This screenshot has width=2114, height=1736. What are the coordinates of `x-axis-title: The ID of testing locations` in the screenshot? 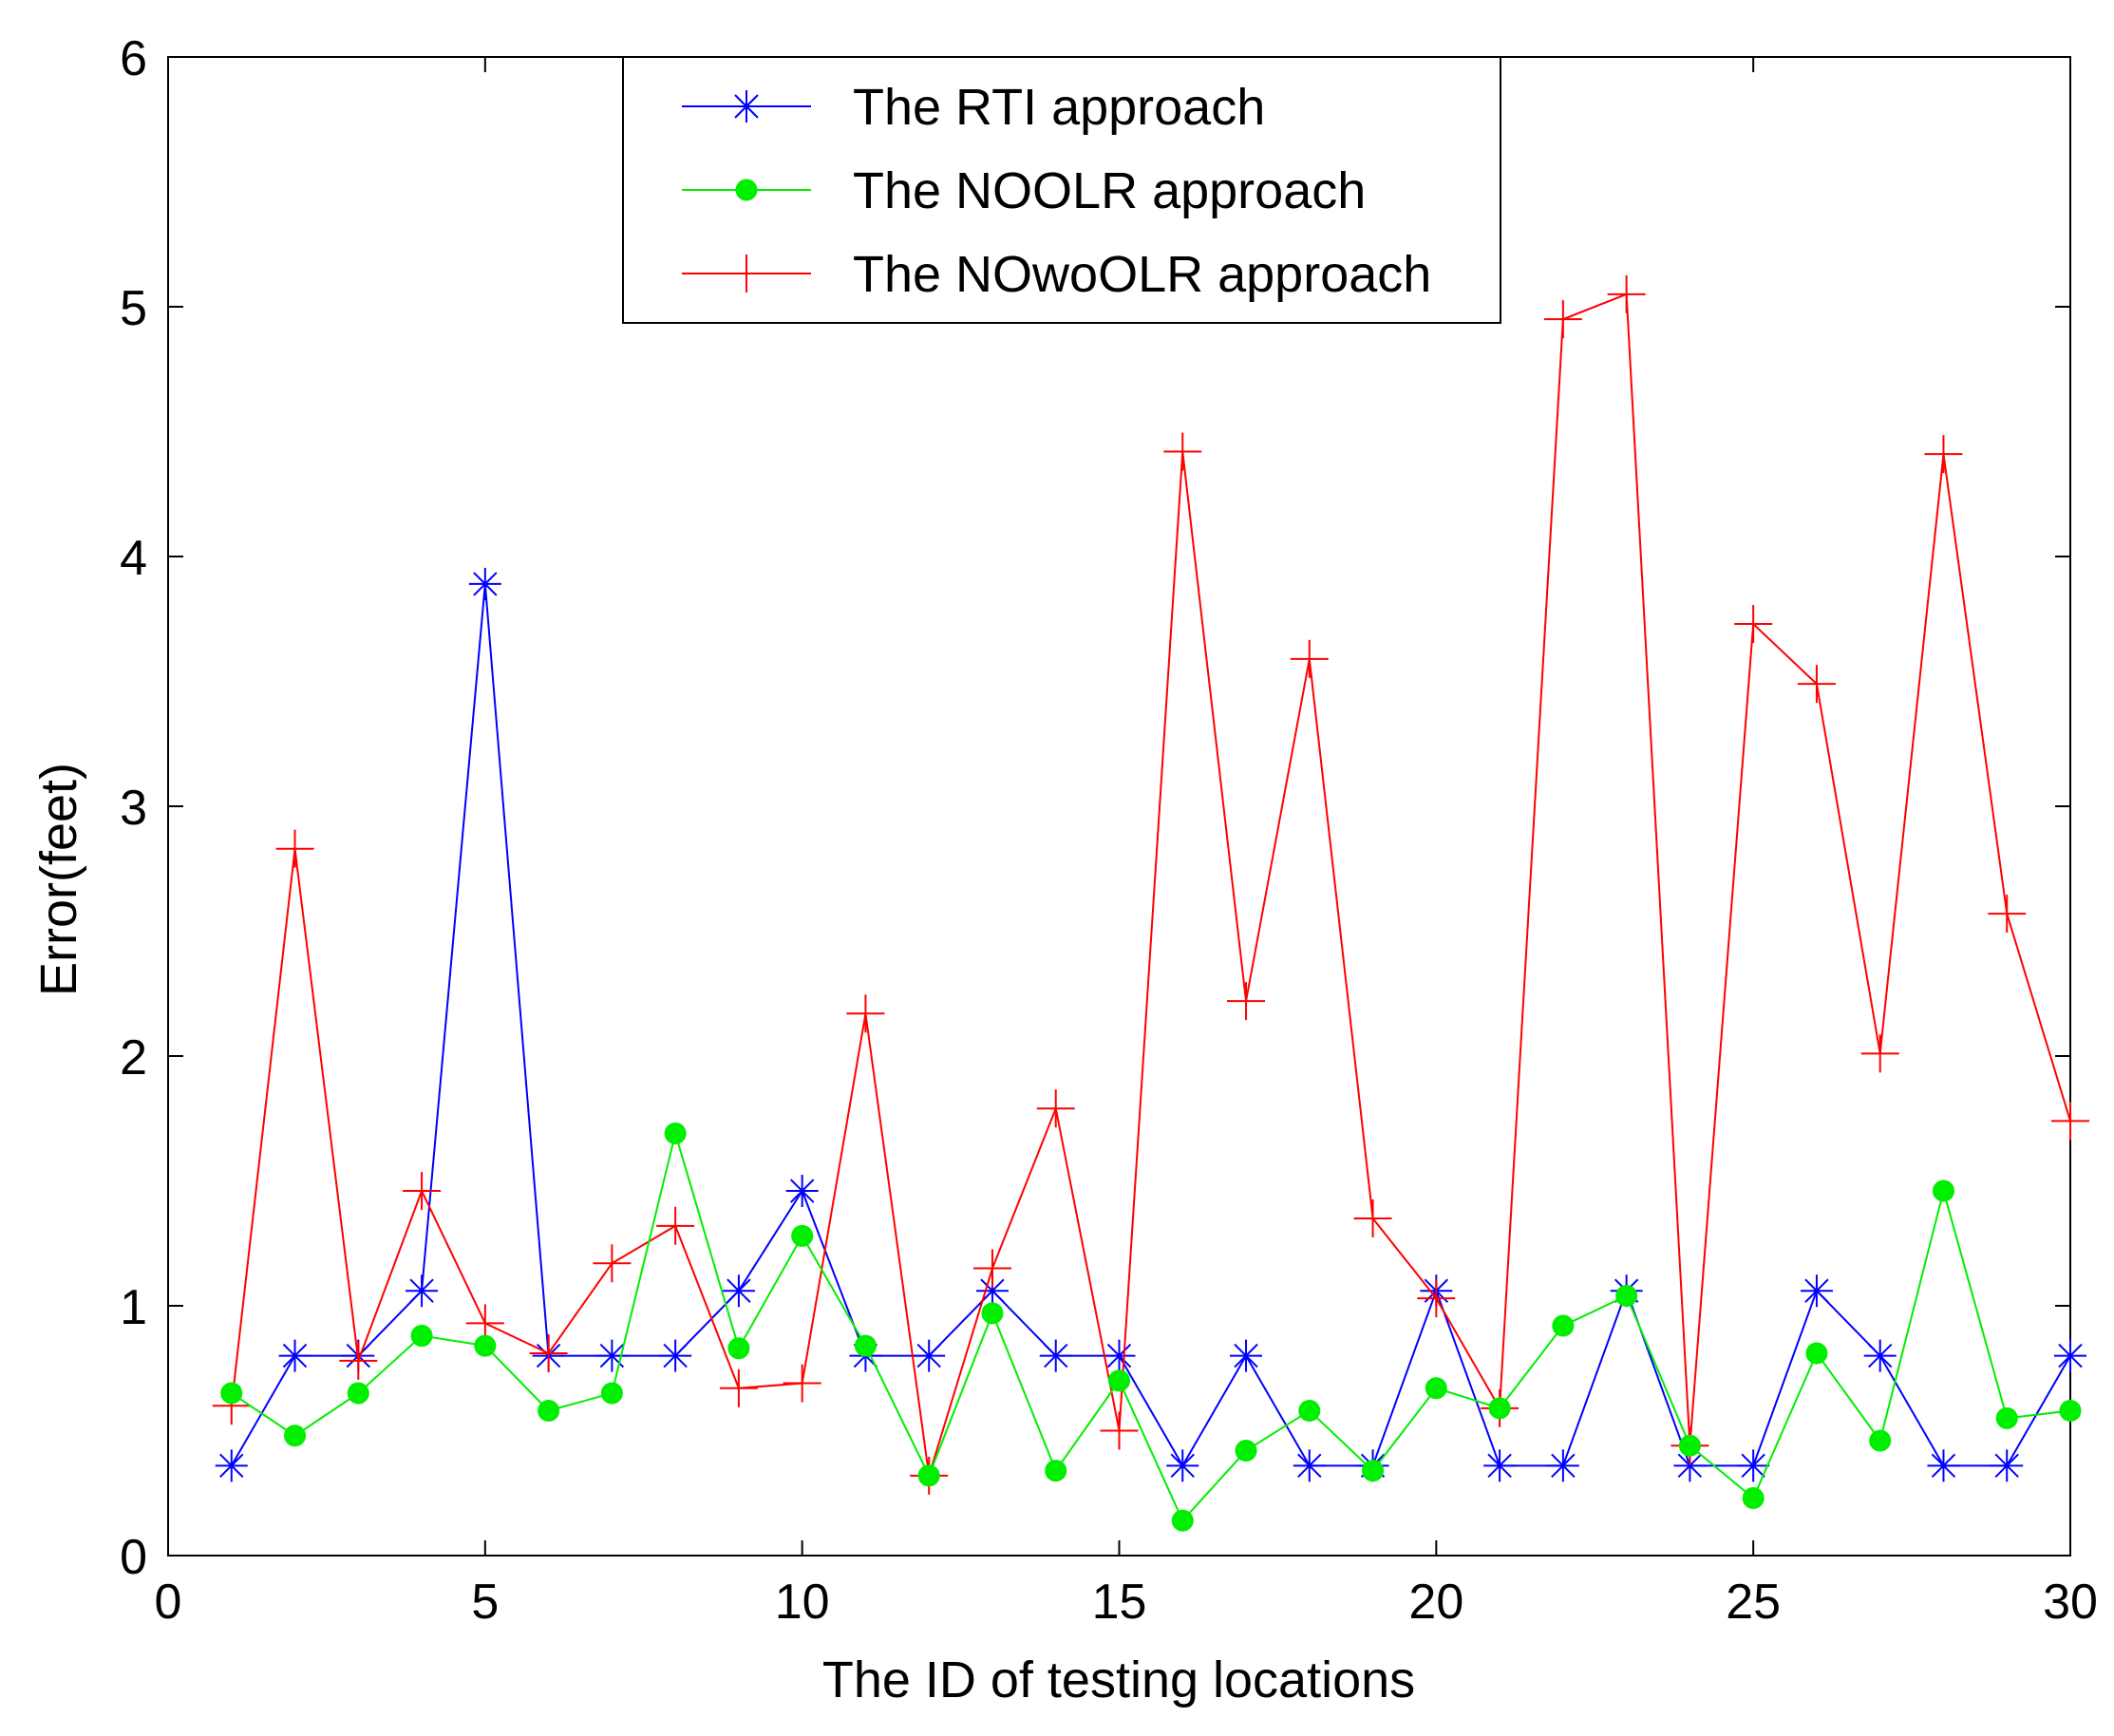 It's located at (1118, 1679).